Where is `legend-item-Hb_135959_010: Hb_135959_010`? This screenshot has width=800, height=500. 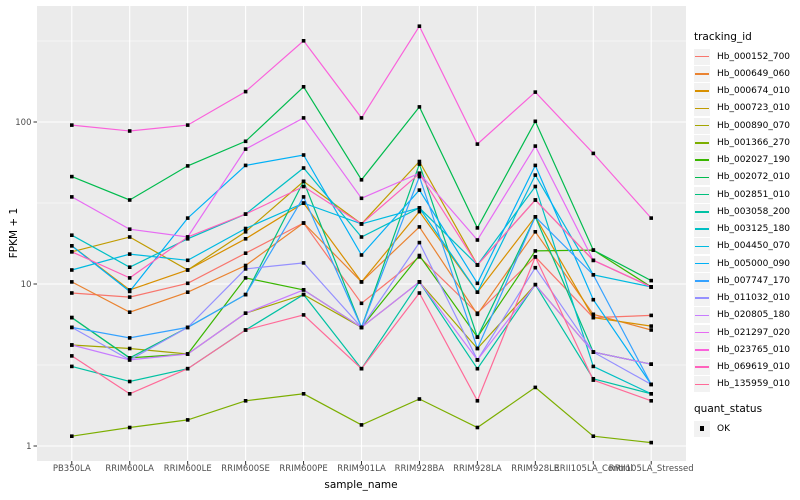 legend-item-Hb_135959_010: Hb_135959_010 is located at coordinates (742, 384).